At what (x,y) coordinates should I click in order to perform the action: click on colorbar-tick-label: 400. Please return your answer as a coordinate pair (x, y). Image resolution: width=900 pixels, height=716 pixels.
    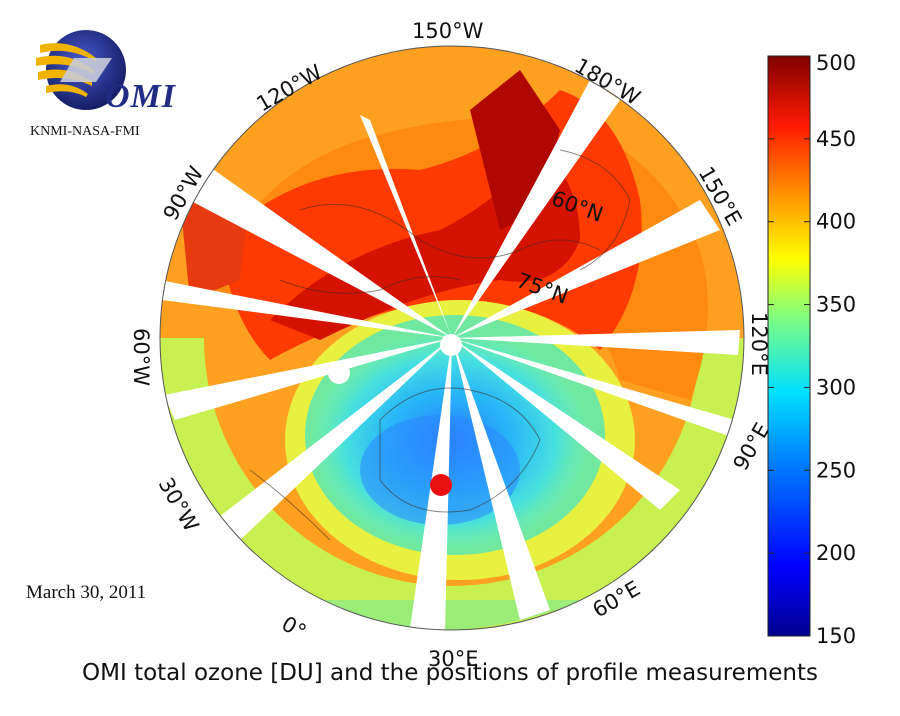
    Looking at the image, I should click on (836, 222).